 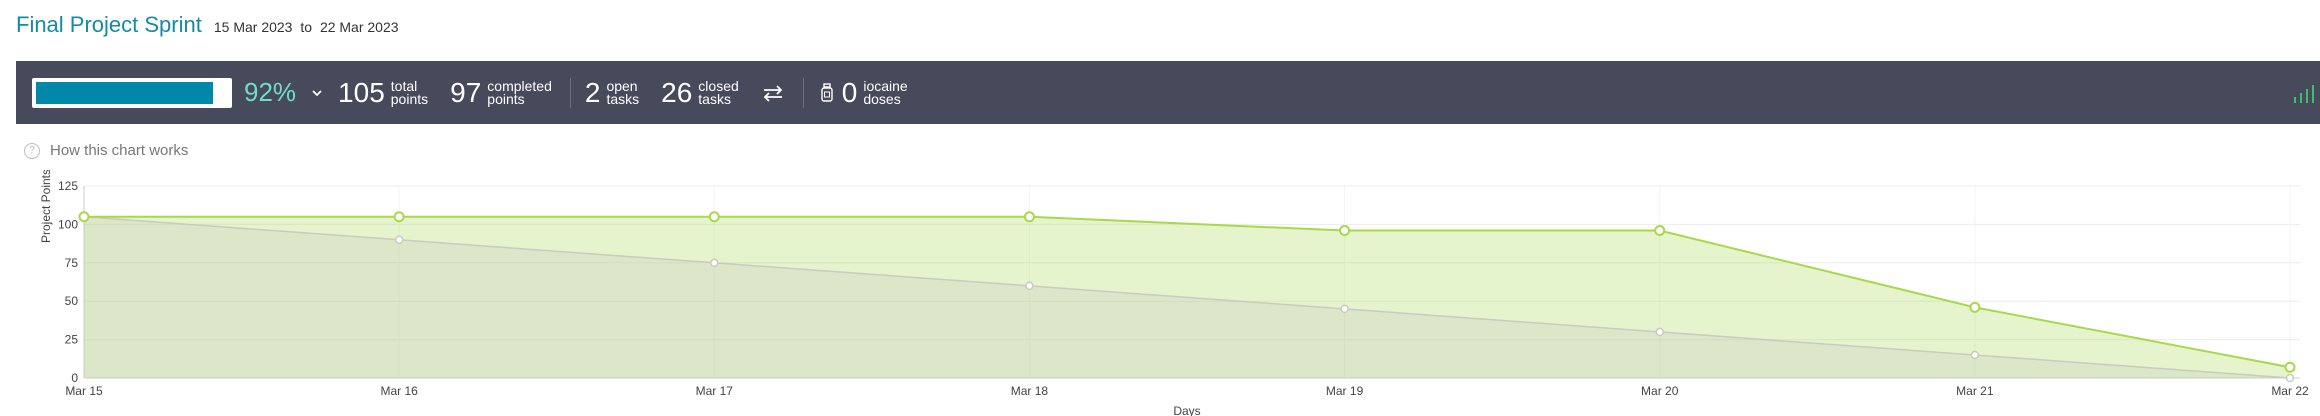 I want to click on open-label-line1: open, so click(x=622, y=85).